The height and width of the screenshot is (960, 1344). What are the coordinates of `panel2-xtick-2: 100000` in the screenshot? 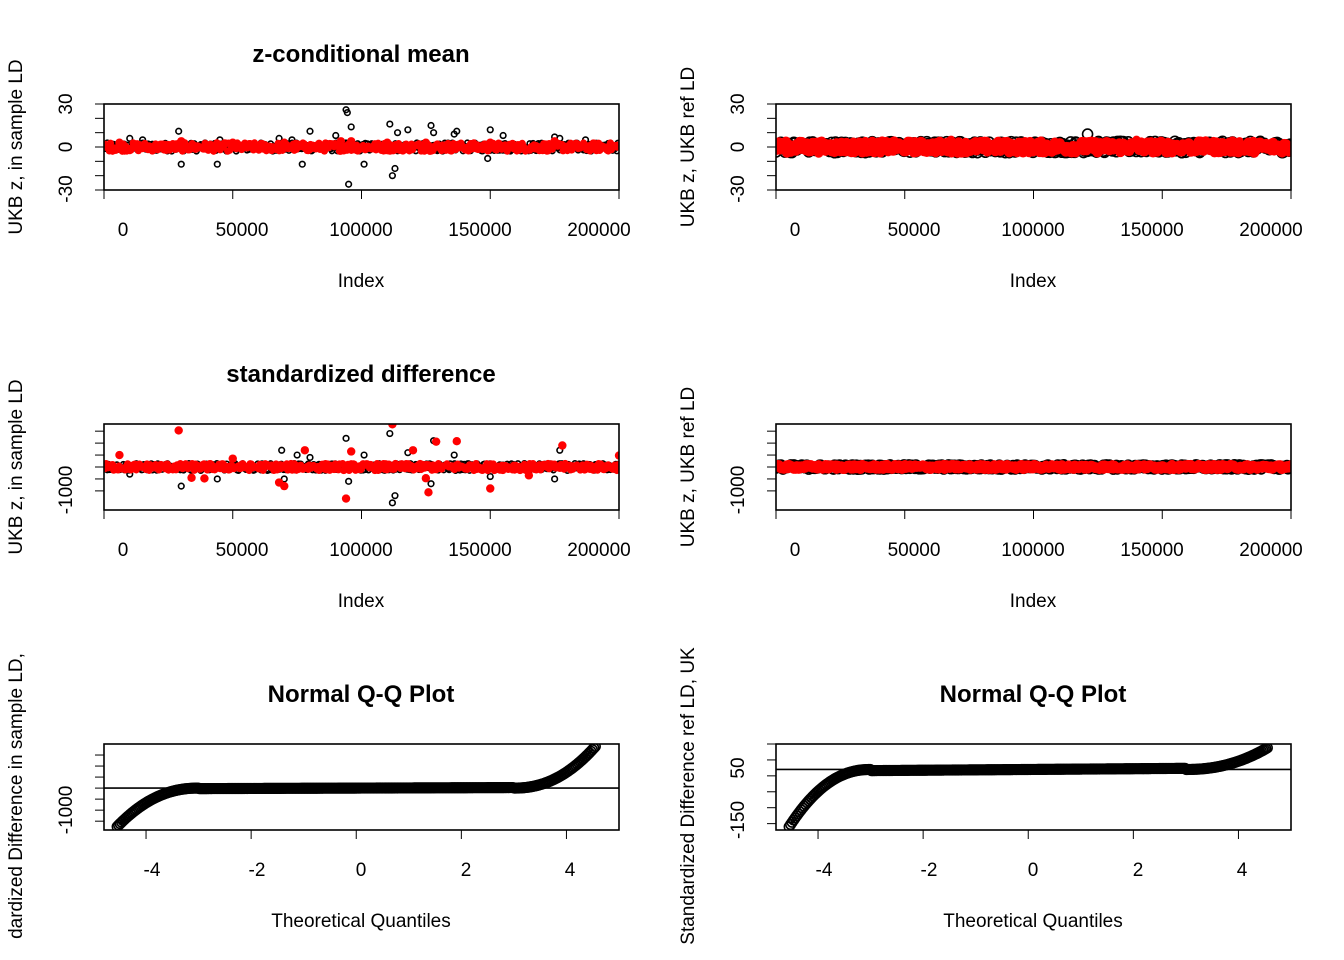 It's located at (1032, 230).